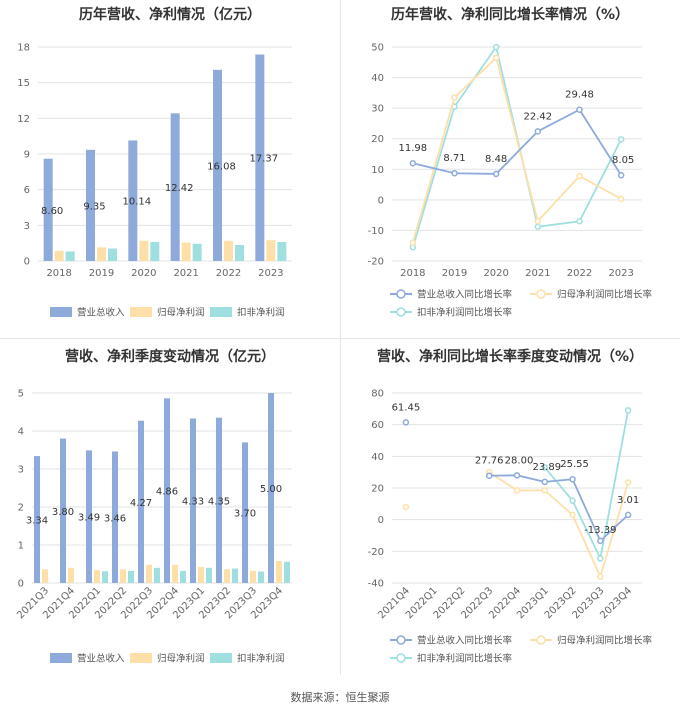  I want to click on y-tick-label: 10, so click(377, 170).